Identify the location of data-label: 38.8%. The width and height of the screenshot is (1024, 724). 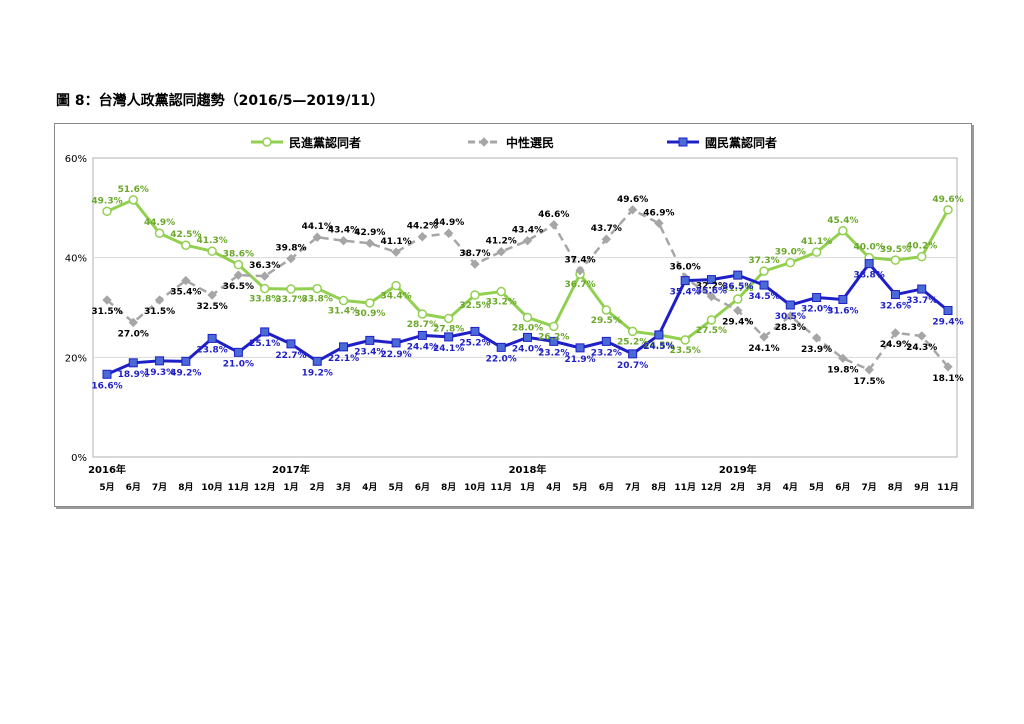
(869, 276).